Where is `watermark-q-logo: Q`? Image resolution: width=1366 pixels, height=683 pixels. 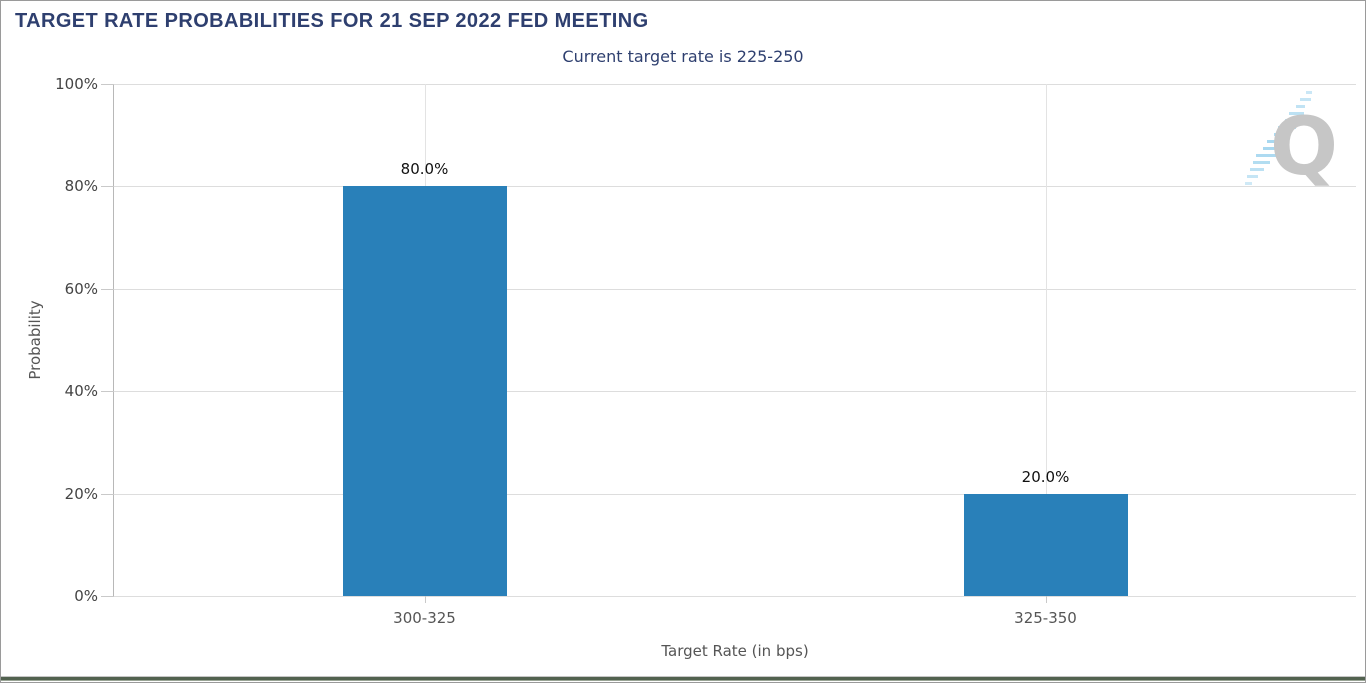
watermark-q-logo: Q is located at coordinates (1291, 142).